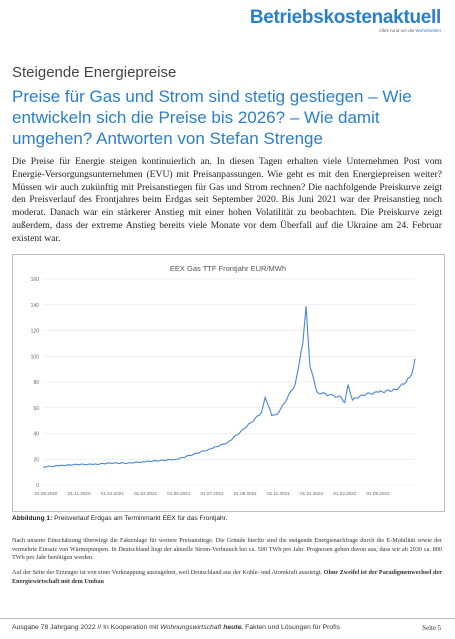 The width and height of the screenshot is (455, 639). Describe the element at coordinates (35, 280) in the screenshot. I see `y-tick-label: 160` at that location.